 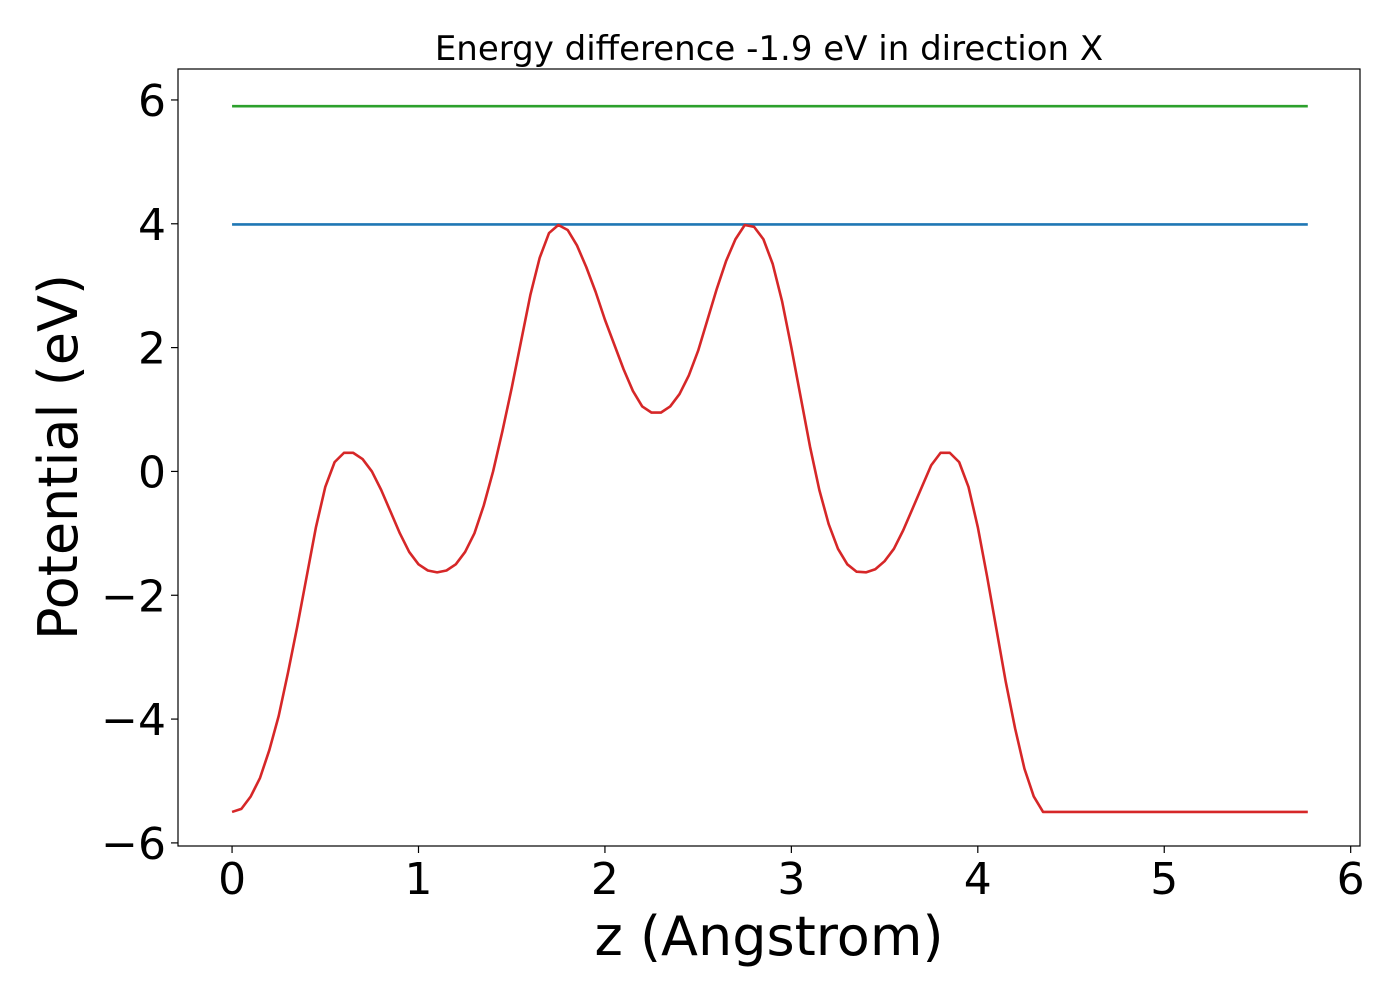 I want to click on x-tick-label: 0, so click(x=232, y=879).